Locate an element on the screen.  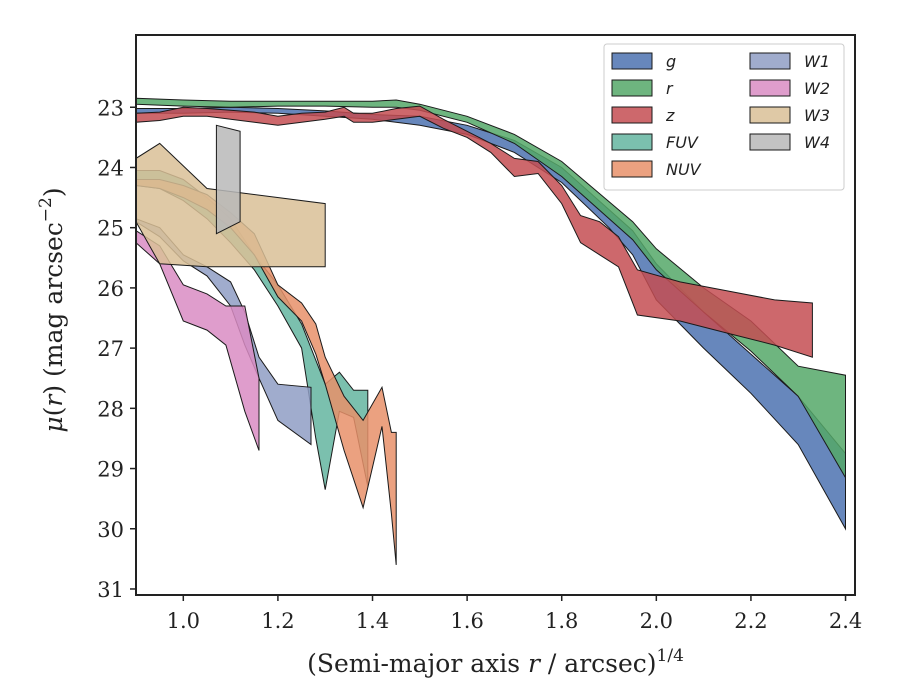
y-label-rest: ) (mag arcsec is located at coordinates (53, 308).